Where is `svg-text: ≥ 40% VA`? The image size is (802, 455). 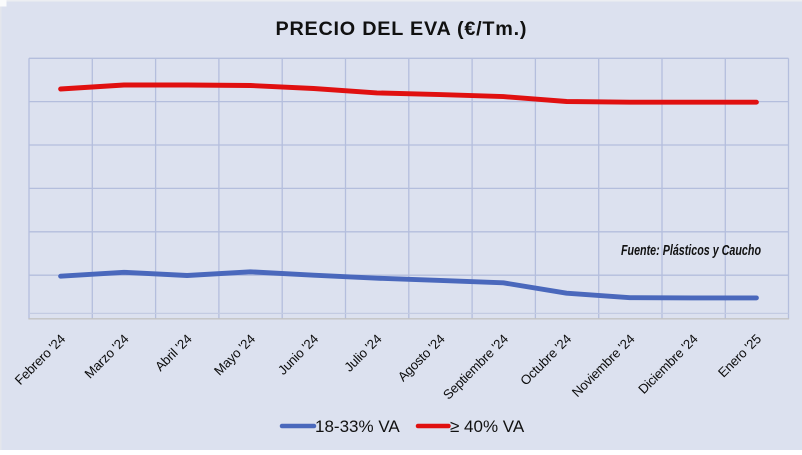
svg-text: ≥ 40% VA is located at coordinates (487, 426).